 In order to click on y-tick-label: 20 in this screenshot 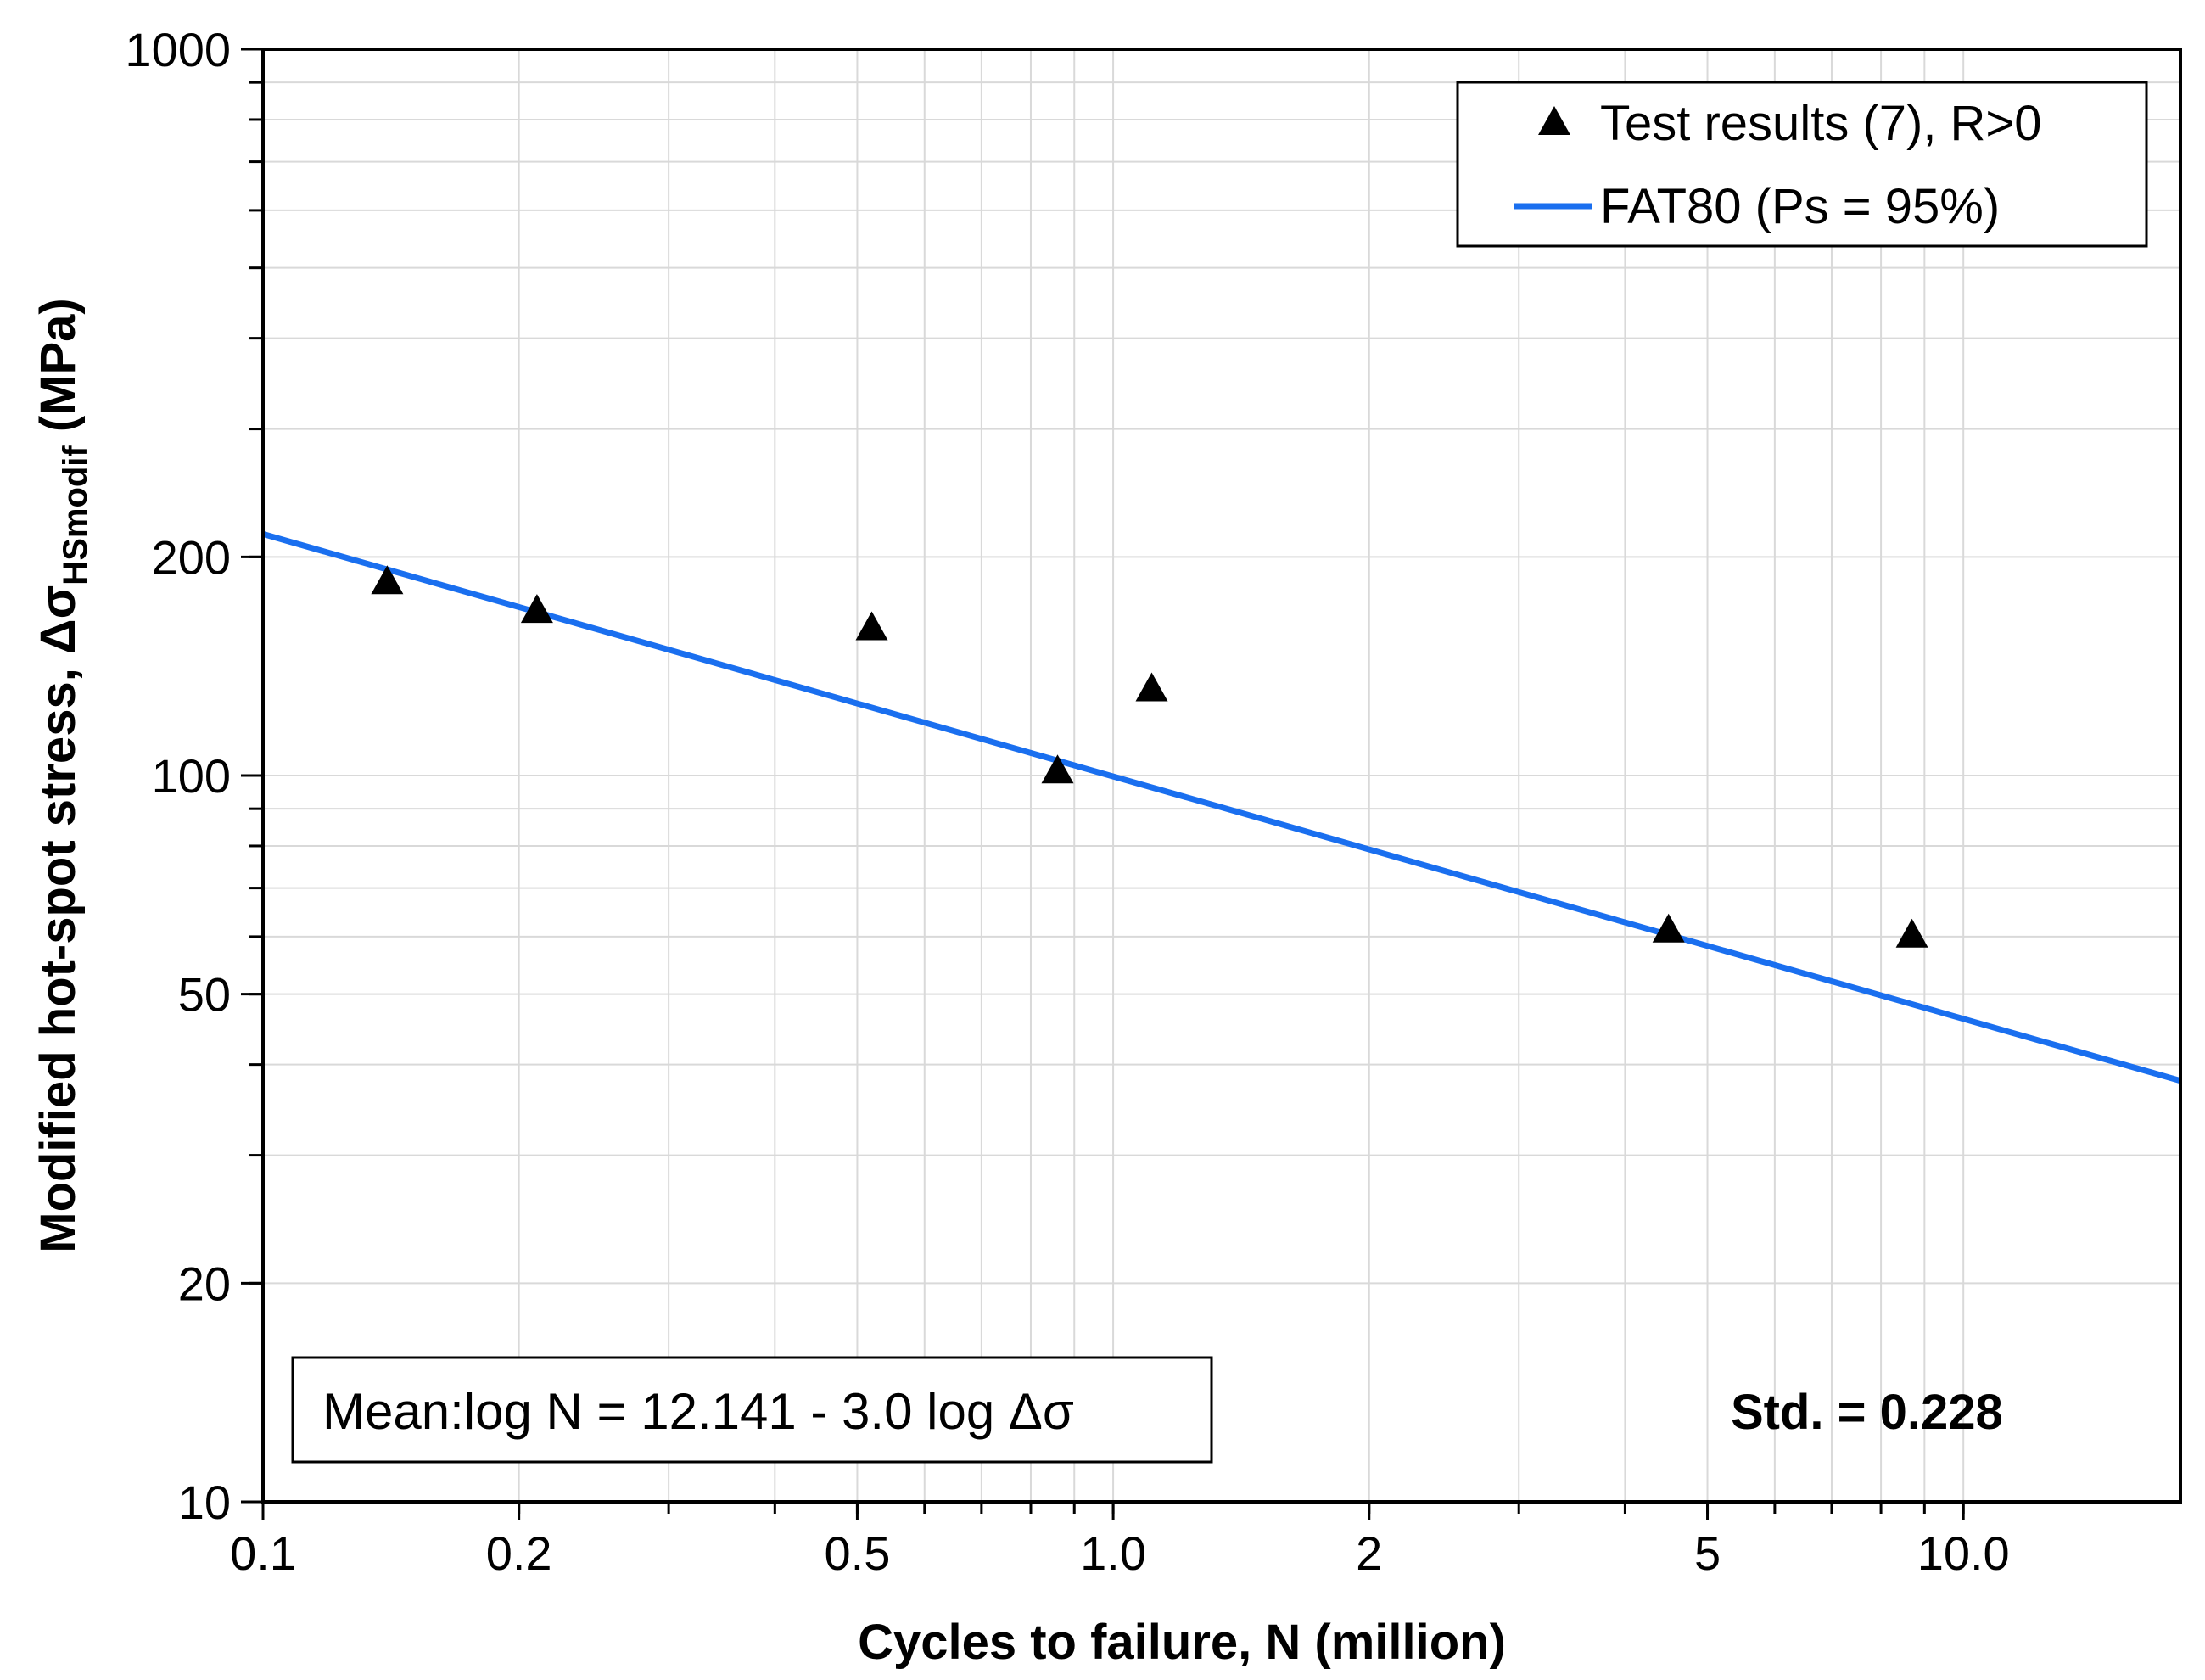, I will do `click(204, 1284)`.